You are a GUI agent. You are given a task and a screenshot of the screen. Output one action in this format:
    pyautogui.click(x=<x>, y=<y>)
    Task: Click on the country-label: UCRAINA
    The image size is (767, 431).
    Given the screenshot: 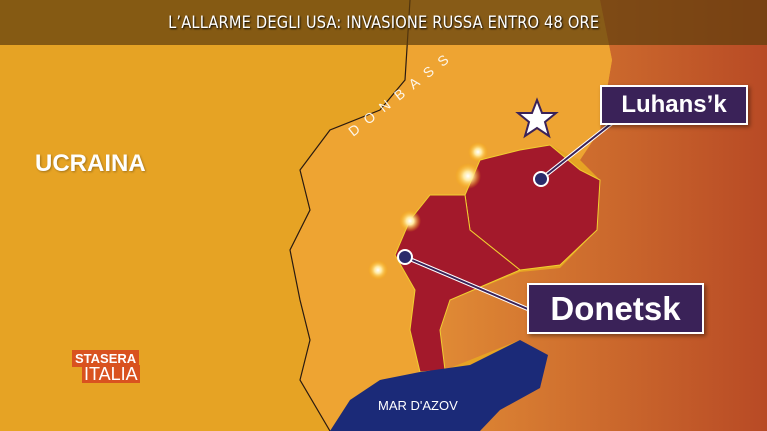 What is the action you would take?
    pyautogui.click(x=90, y=163)
    